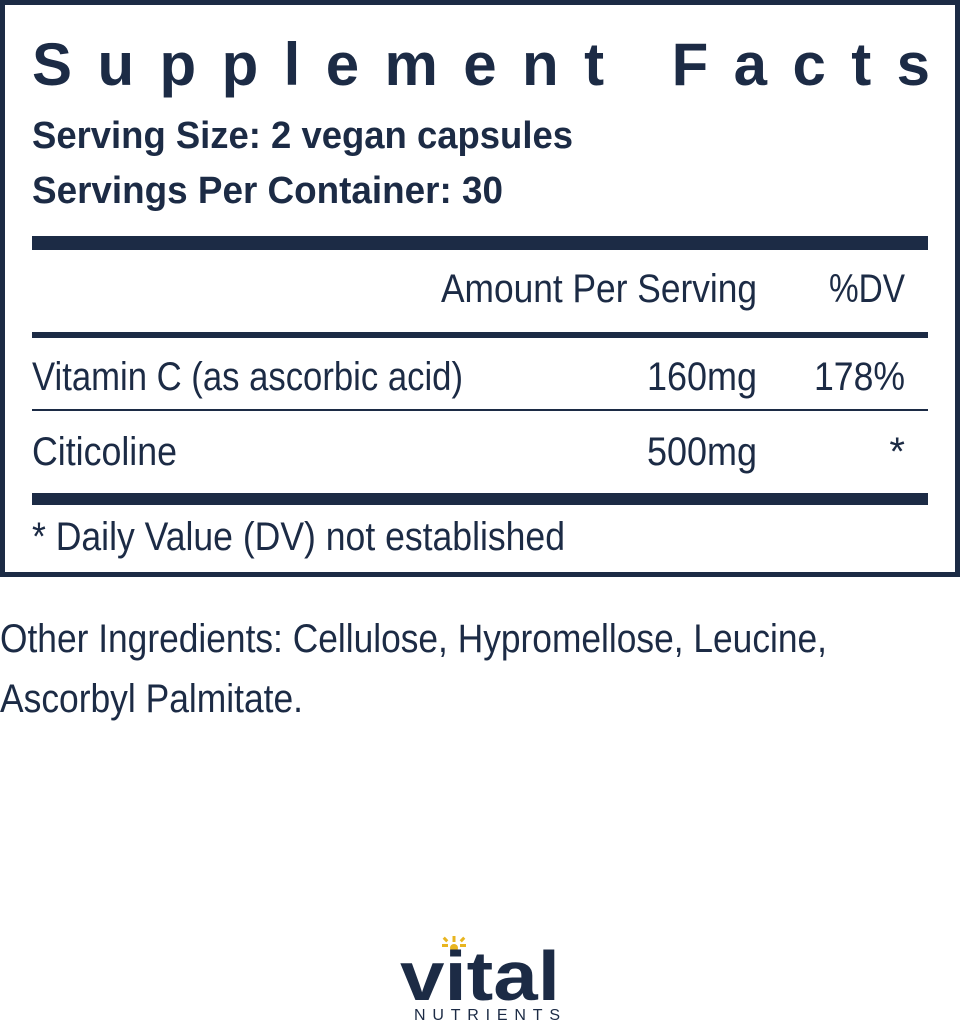 The height and width of the screenshot is (1023, 960). I want to click on nutrient-name: Vitamin C (as ascorbic acid), so click(247, 377).